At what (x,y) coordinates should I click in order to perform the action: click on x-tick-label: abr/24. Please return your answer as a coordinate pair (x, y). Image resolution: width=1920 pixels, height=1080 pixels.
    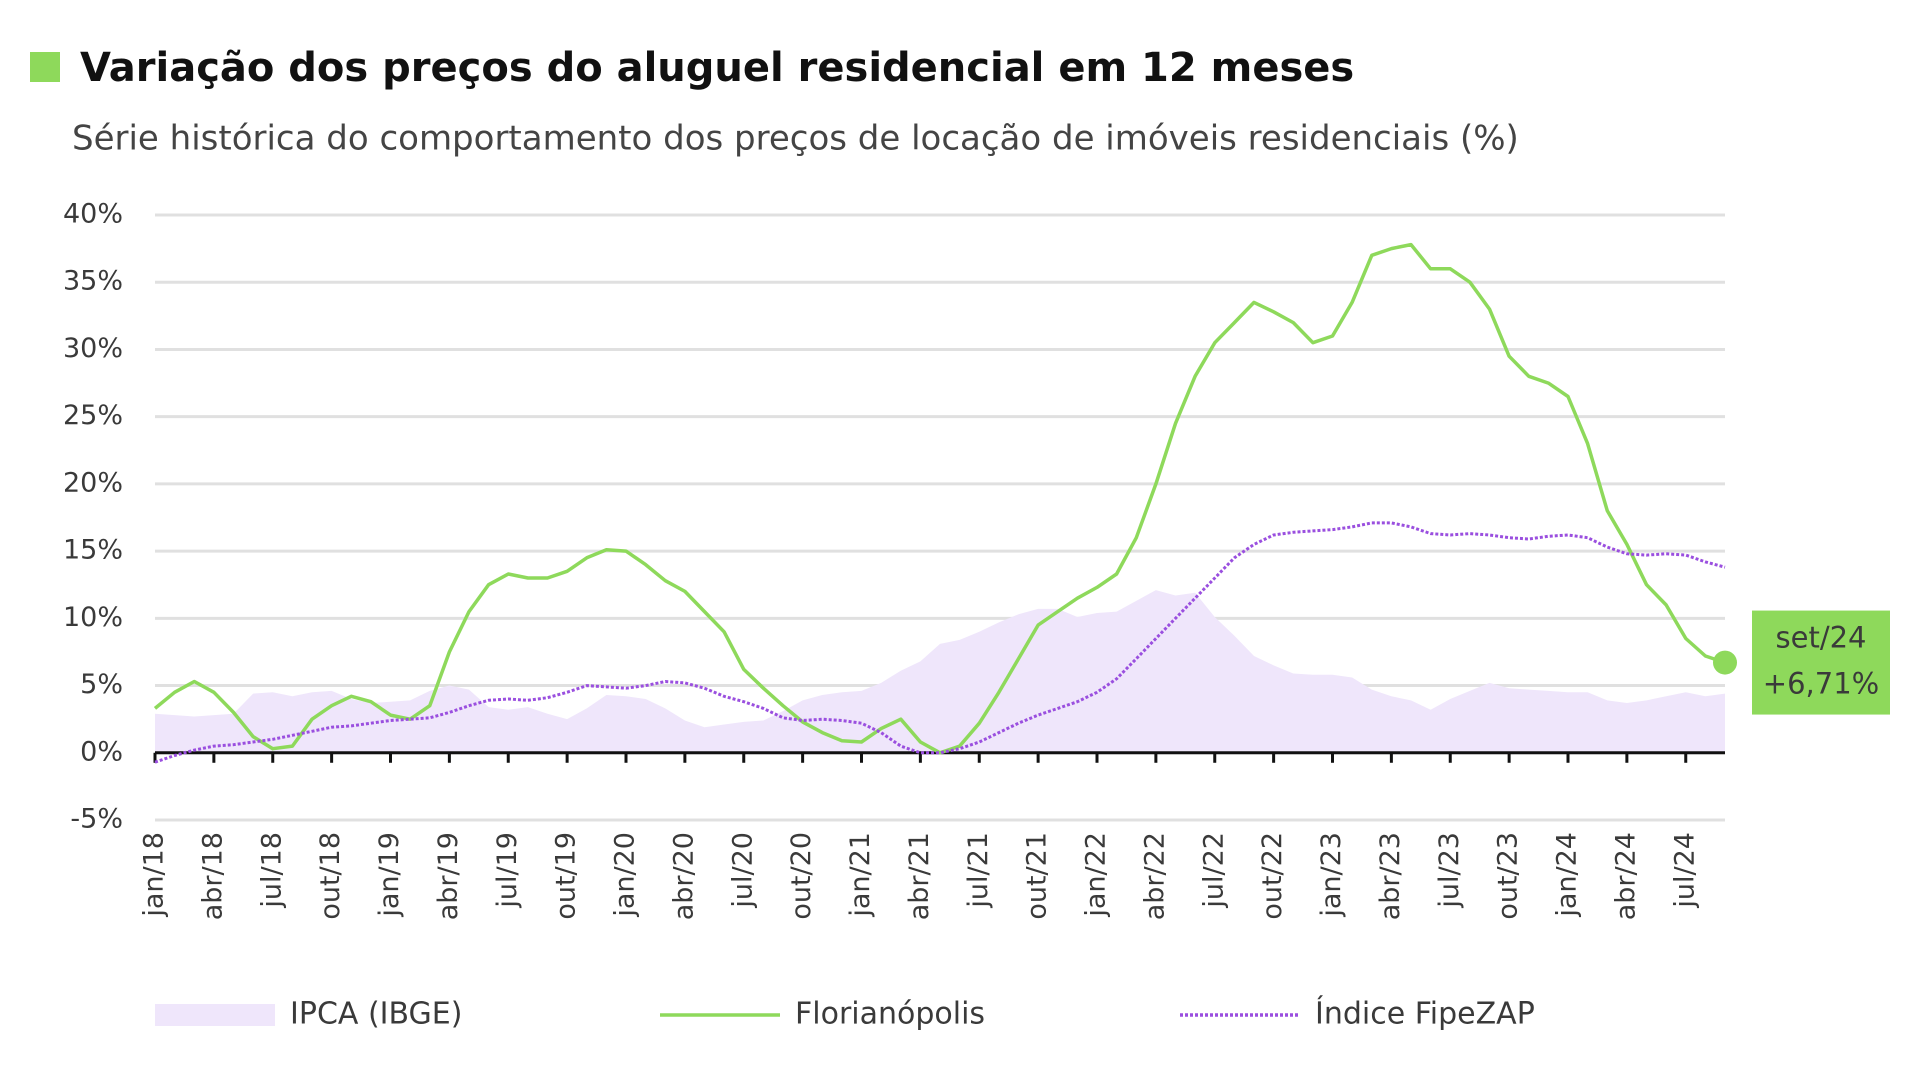
    Looking at the image, I should click on (1625, 876).